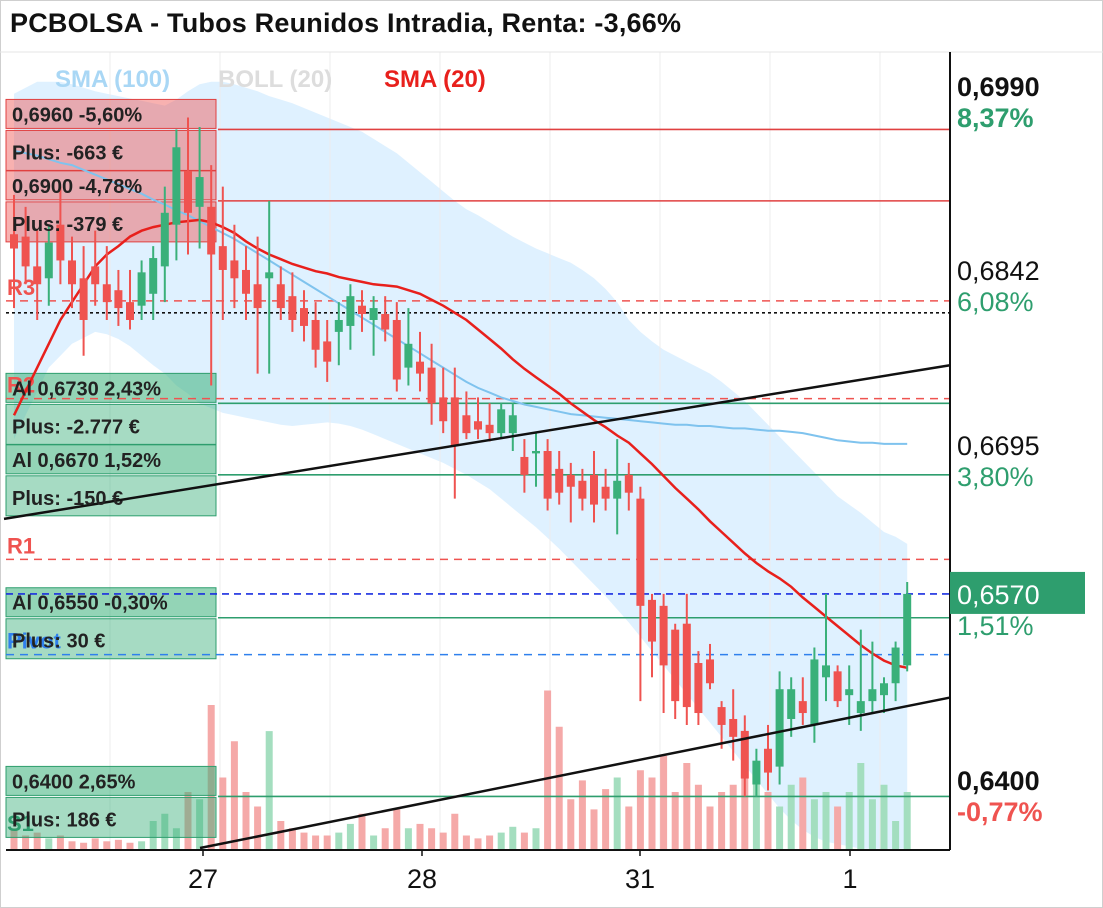 The image size is (1103, 908). I want to click on order-box-plus: Plus: 30 €, so click(58, 642).